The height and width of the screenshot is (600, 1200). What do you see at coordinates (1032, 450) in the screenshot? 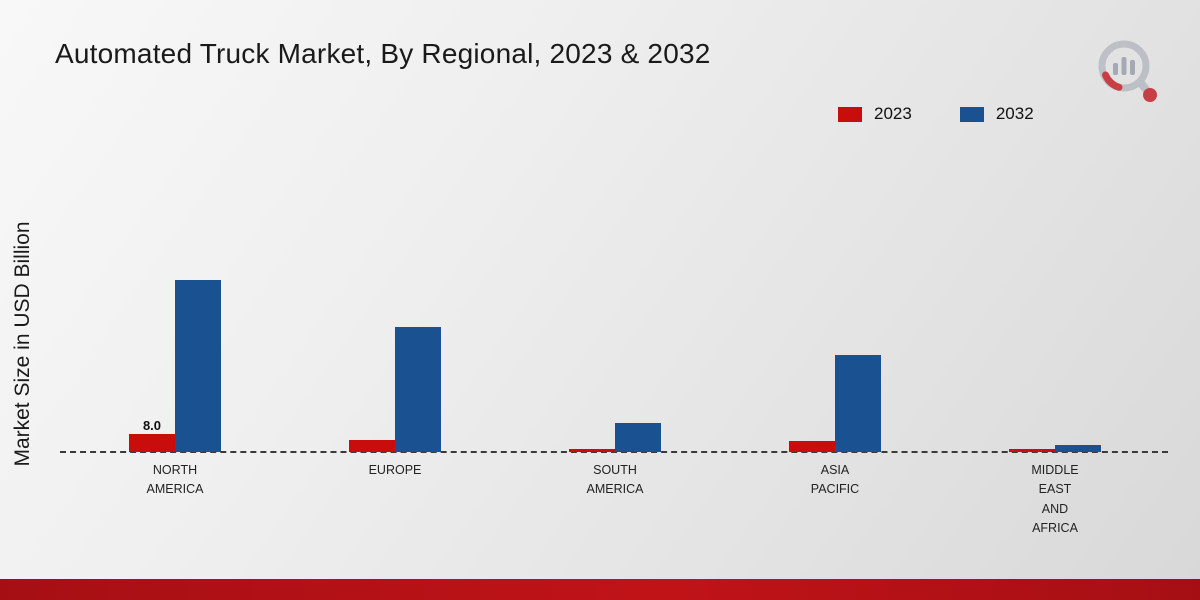
I see `bar-2023-middle-east-and-africa` at bounding box center [1032, 450].